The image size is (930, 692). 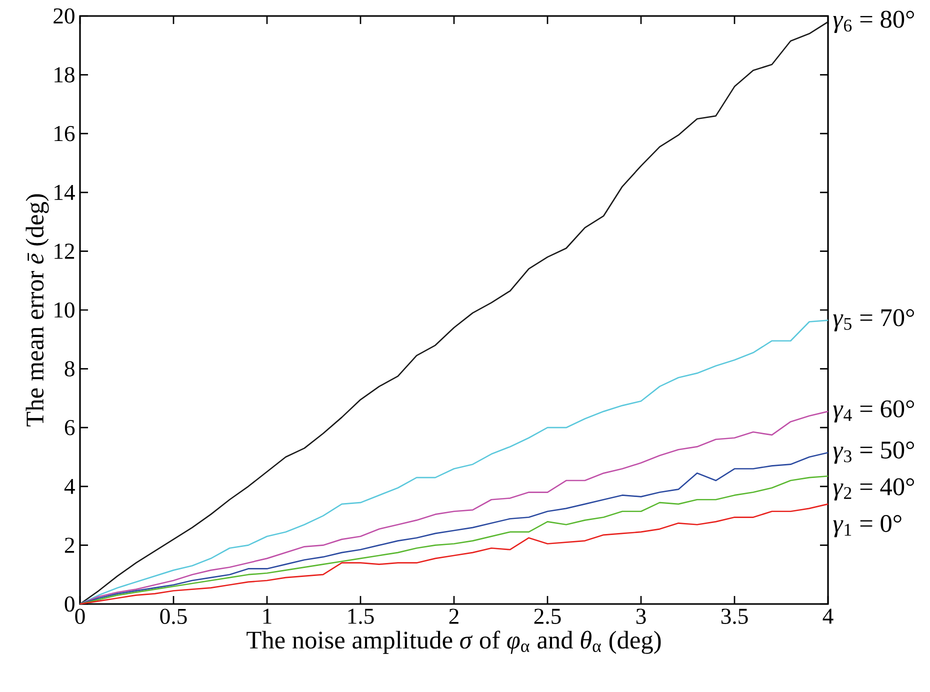 I want to click on y-tick-label: 2, so click(x=69, y=545).